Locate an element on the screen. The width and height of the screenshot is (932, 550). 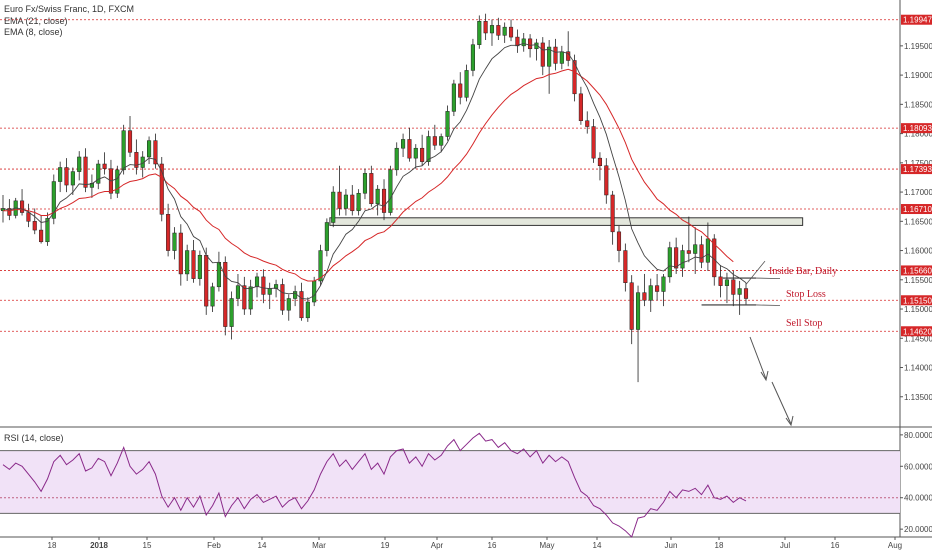
price-tick-label: 1.16500 is located at coordinates (918, 221).